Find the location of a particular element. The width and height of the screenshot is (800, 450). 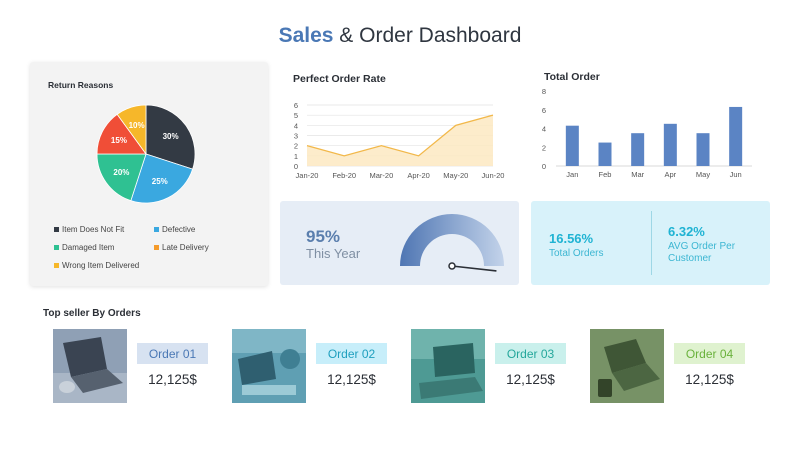

kpi-total-orders: 16.56% Total Orders is located at coordinates (596, 245).